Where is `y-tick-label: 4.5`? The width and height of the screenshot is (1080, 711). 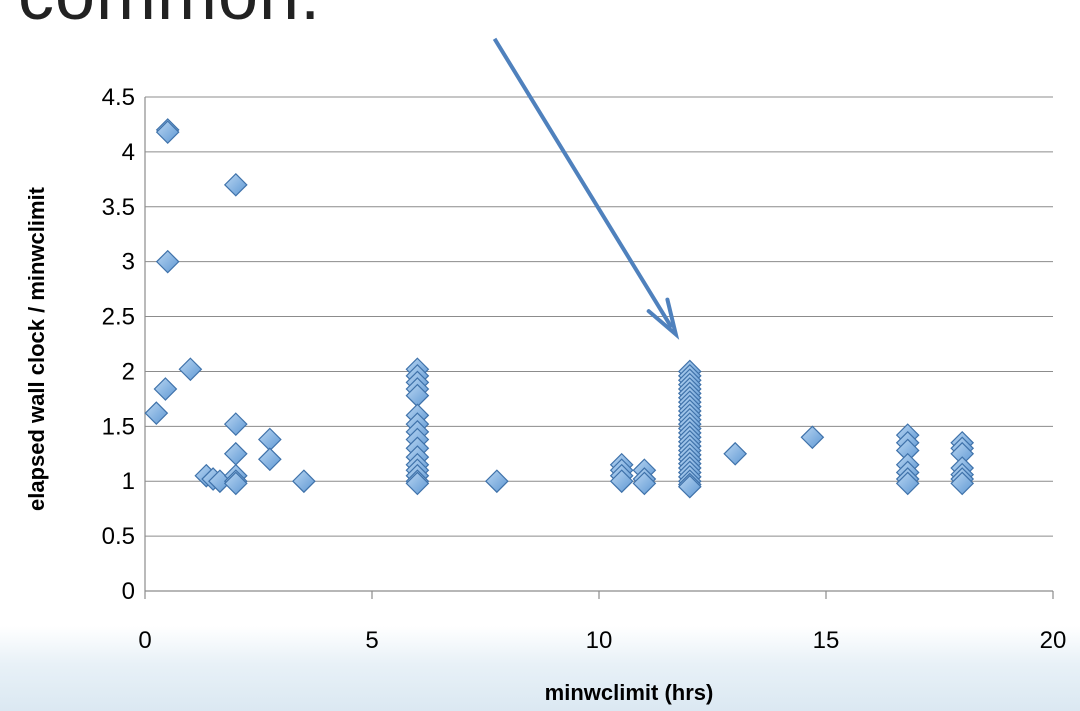
y-tick-label: 4.5 is located at coordinates (118, 97).